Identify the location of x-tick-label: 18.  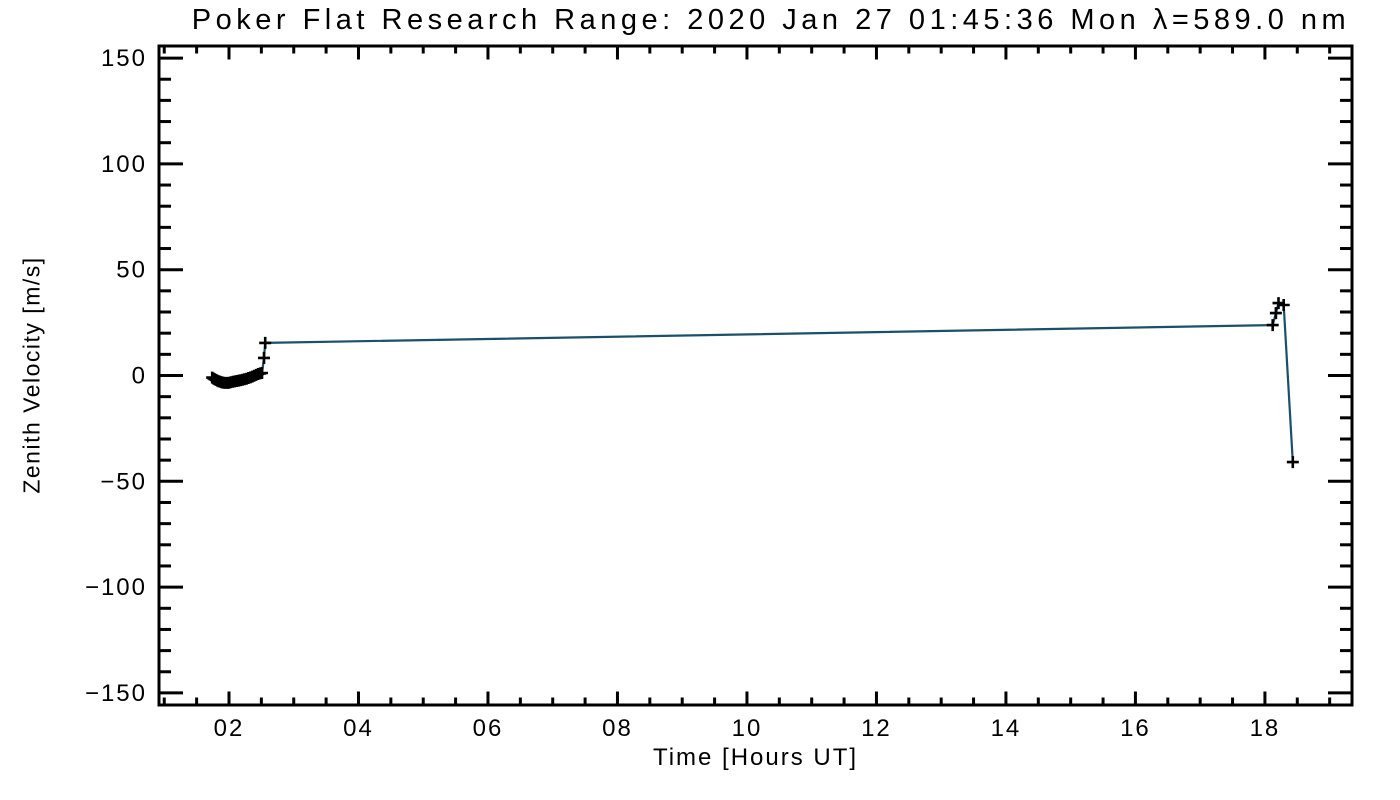
(1265, 728).